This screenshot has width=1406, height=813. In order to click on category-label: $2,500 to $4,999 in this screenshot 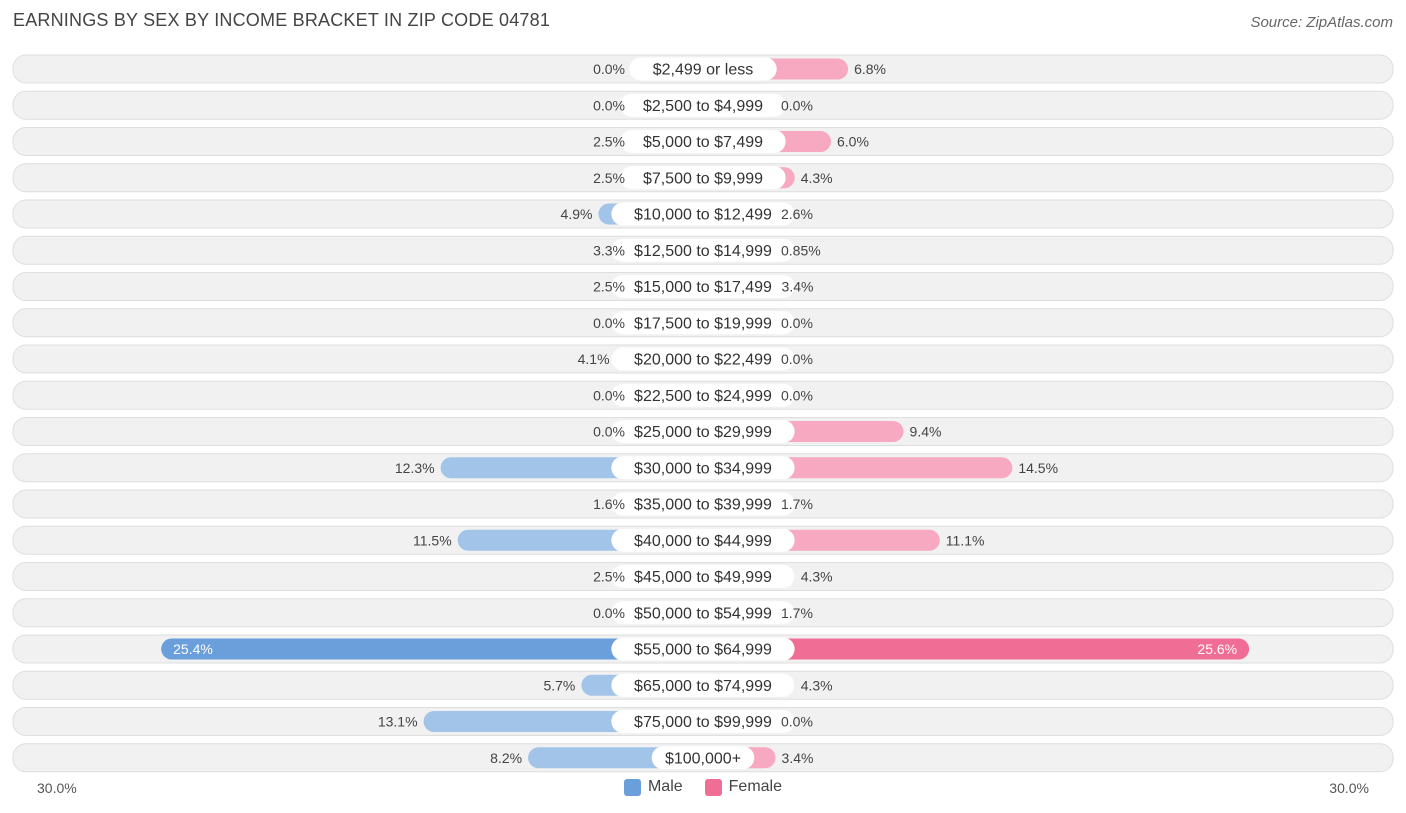, I will do `click(703, 106)`.